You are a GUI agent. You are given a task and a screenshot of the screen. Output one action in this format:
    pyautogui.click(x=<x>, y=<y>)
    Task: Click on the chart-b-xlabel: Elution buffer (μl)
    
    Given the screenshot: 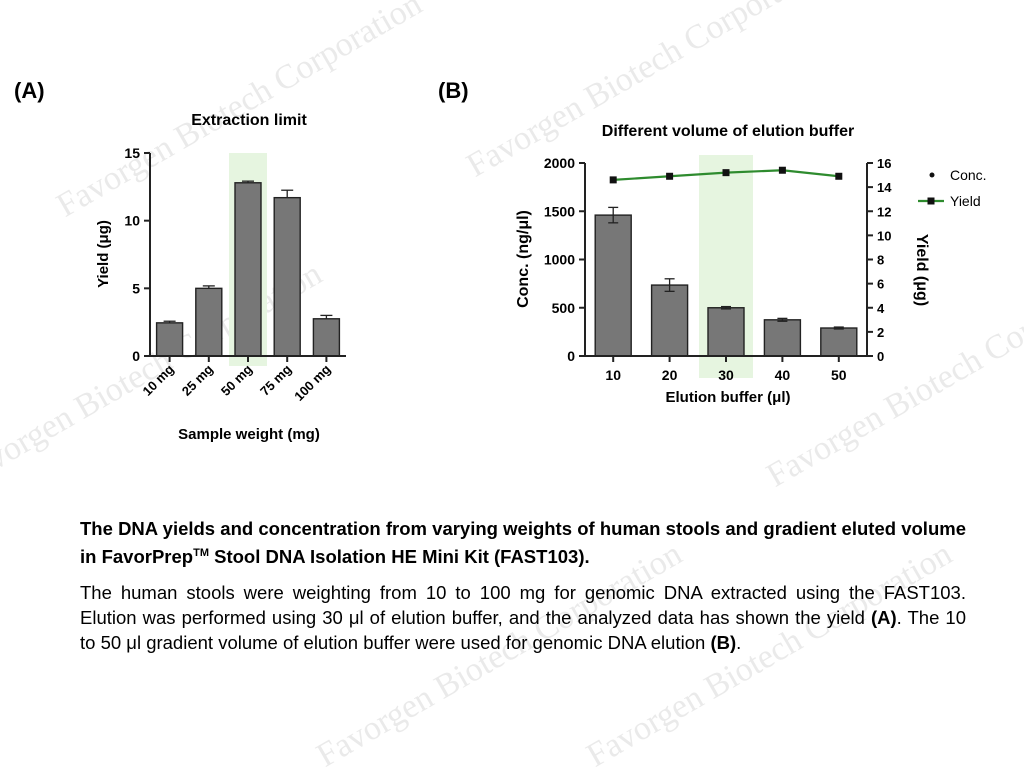 What is the action you would take?
    pyautogui.click(x=728, y=397)
    